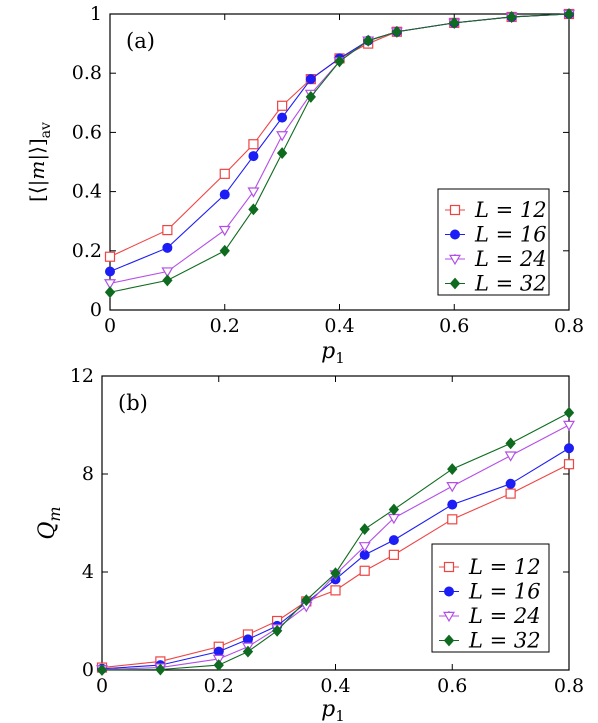 Image resolution: width=598 pixels, height=723 pixels. What do you see at coordinates (88, 572) in the screenshot?
I see `y-tick-label: 4` at bounding box center [88, 572].